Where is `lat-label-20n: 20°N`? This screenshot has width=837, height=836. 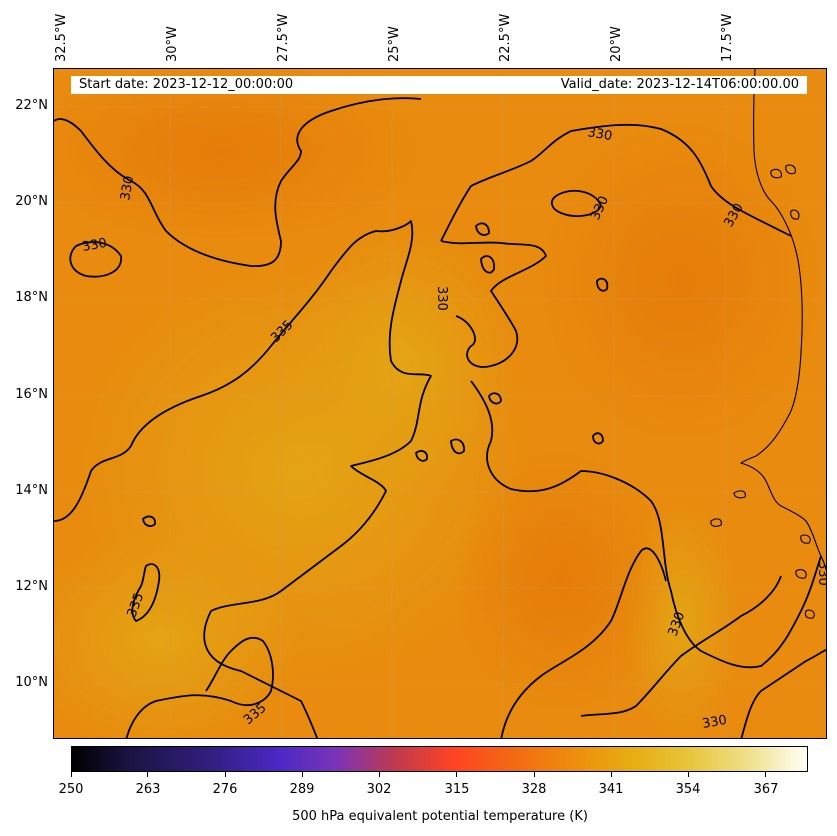 lat-label-20n: 20°N is located at coordinates (31, 201).